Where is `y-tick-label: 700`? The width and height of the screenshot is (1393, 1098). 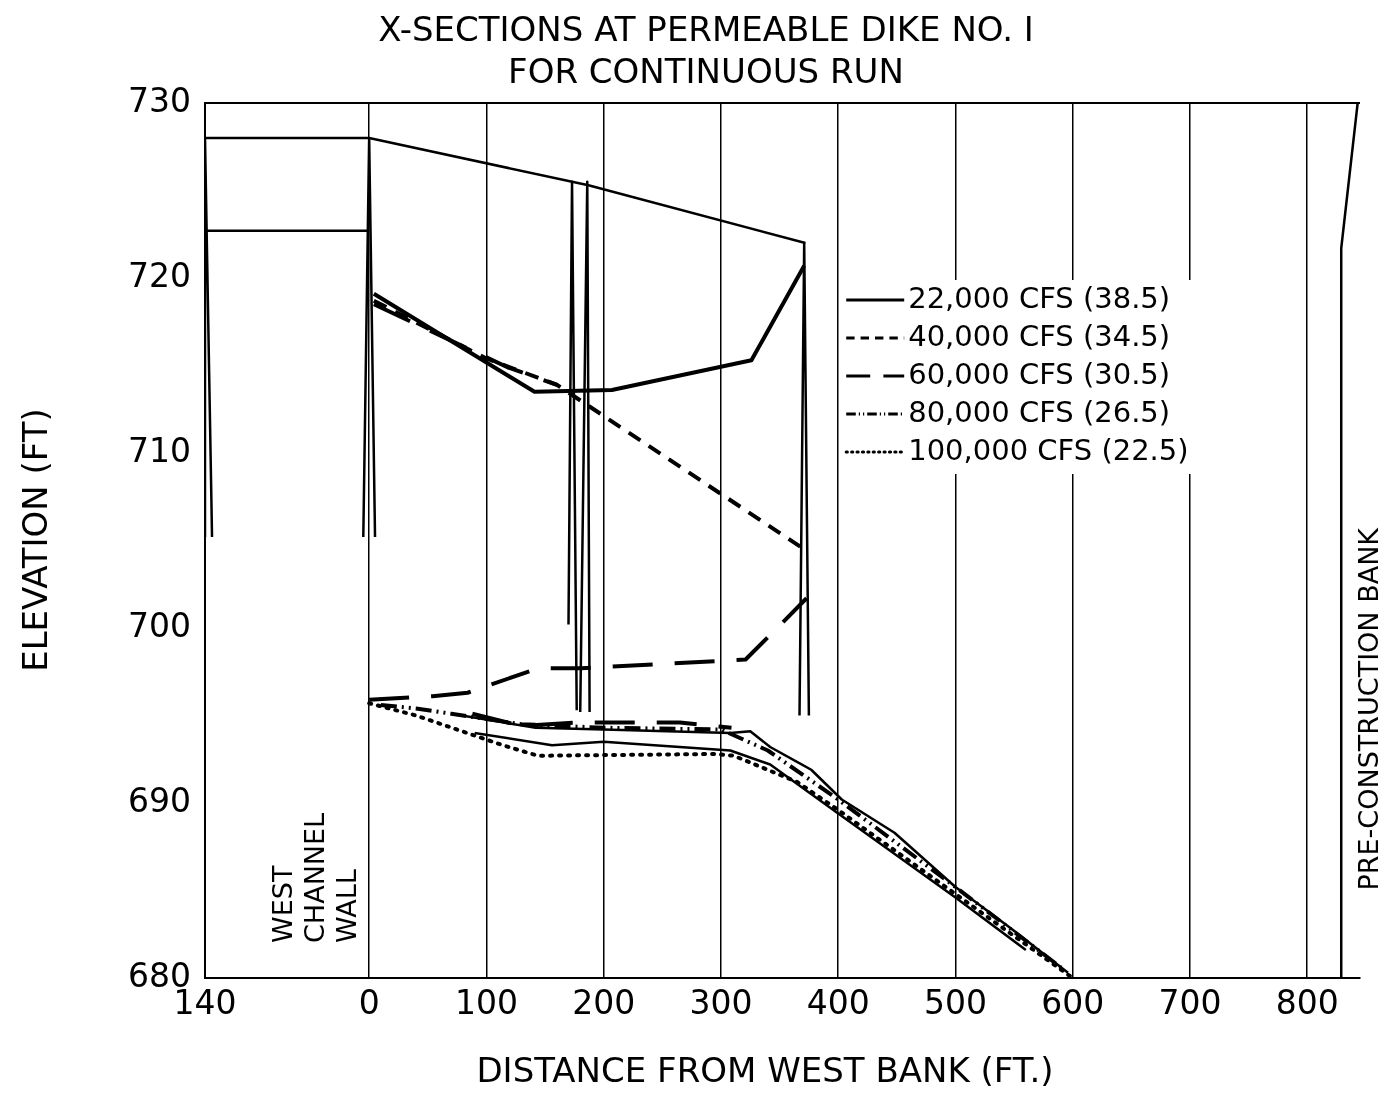
y-tick-label: 700 is located at coordinates (159, 625).